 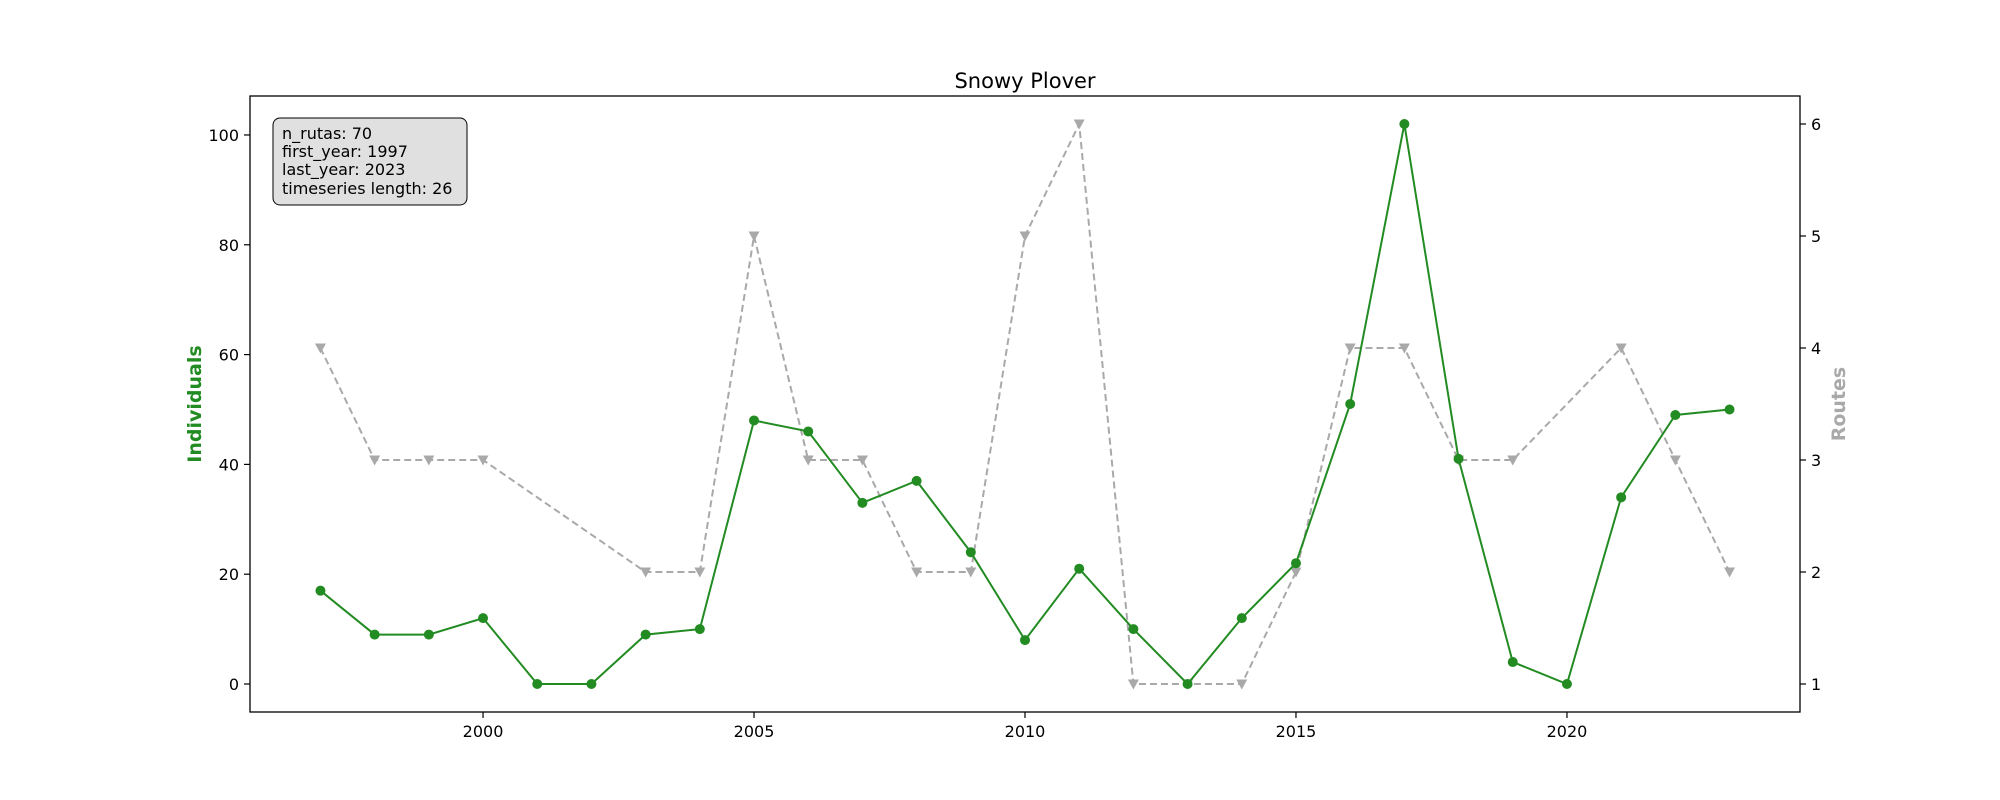 What do you see at coordinates (1816, 460) in the screenshot?
I see `y2-tick-label: 3` at bounding box center [1816, 460].